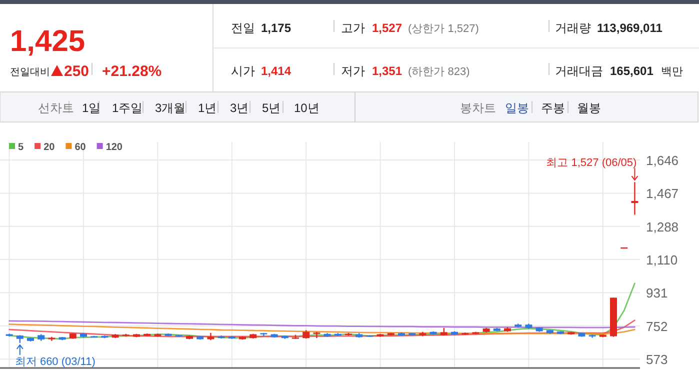 The width and height of the screenshot is (699, 372). Describe the element at coordinates (80, 147) in the screenshot. I see `legend-label: 60` at that location.